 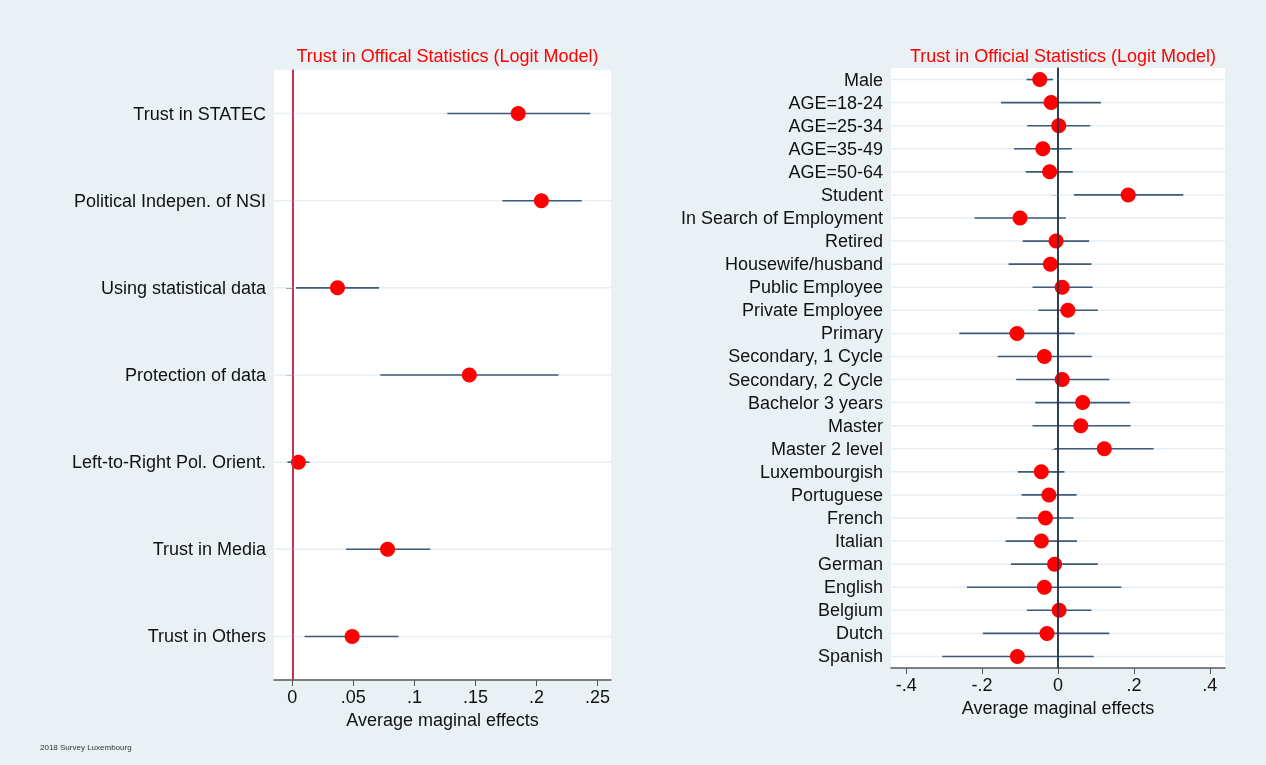 I want to click on y-tick-label: Bachelor 3 years, so click(x=815, y=402).